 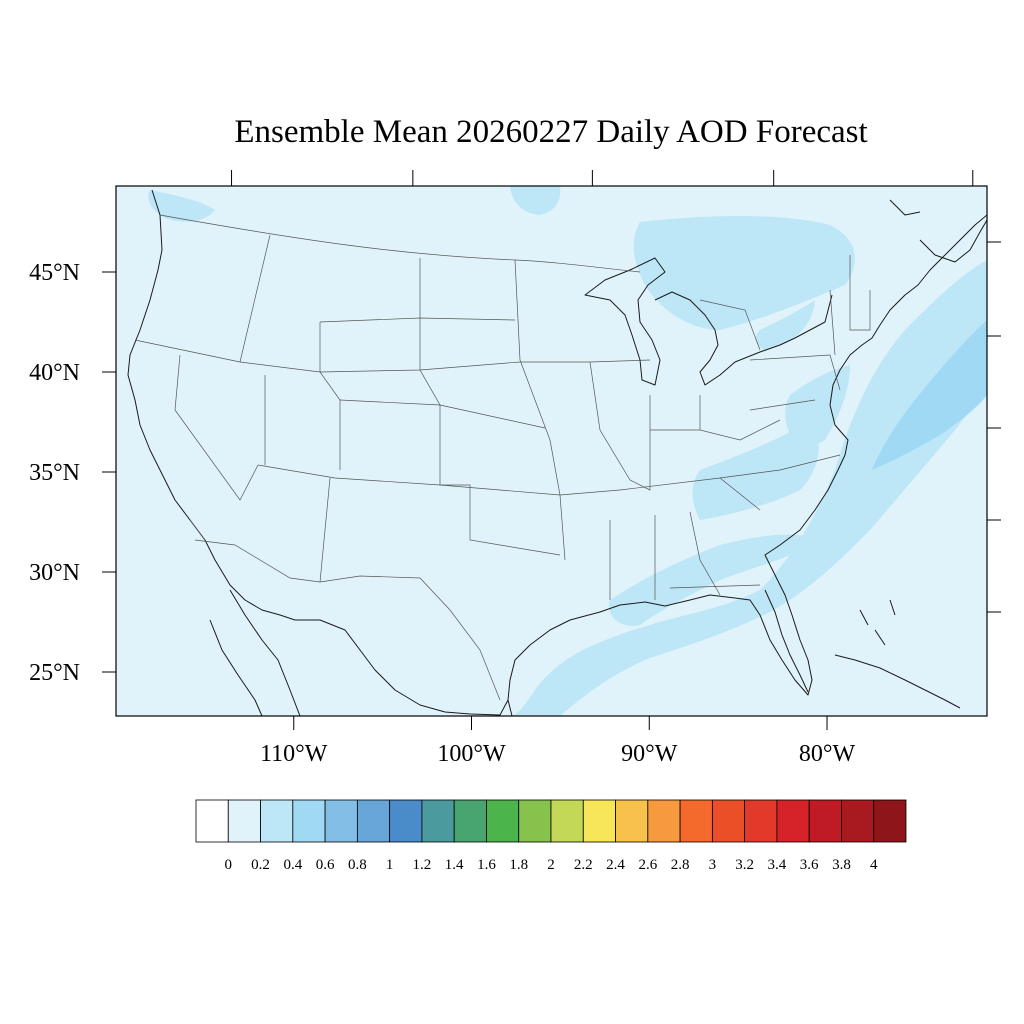 I want to click on lake-michigan-outline, so click(x=743, y=338).